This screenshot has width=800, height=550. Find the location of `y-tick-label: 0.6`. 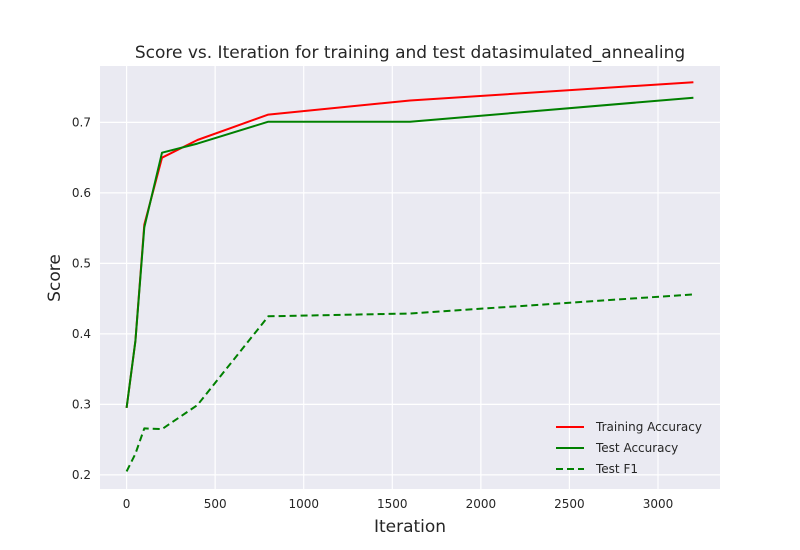

y-tick-label: 0.6 is located at coordinates (81, 193).